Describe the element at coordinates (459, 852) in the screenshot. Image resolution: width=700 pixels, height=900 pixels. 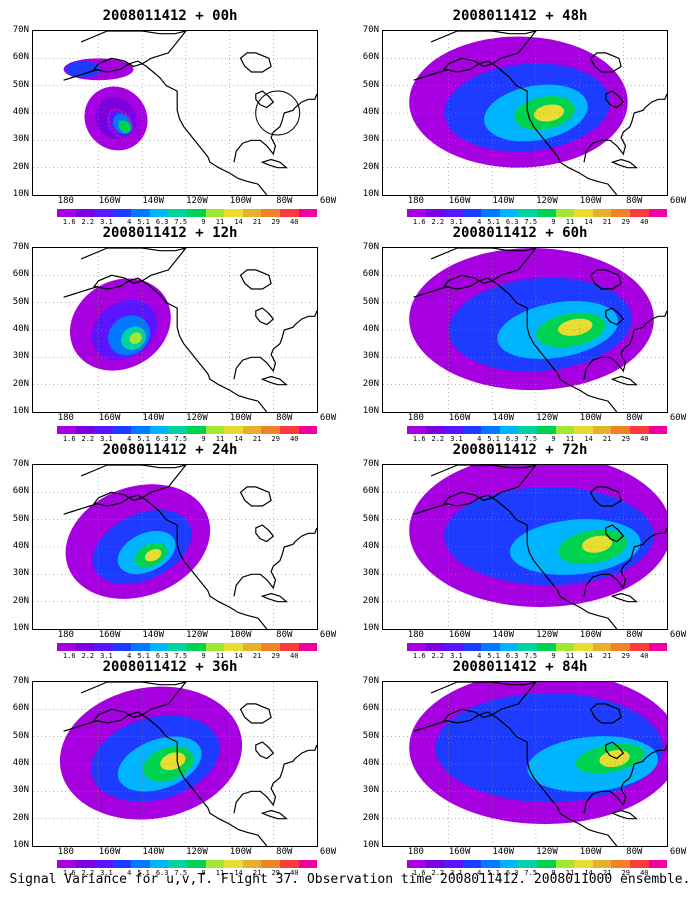
I see `longitude-tick-label: 160W` at that location.